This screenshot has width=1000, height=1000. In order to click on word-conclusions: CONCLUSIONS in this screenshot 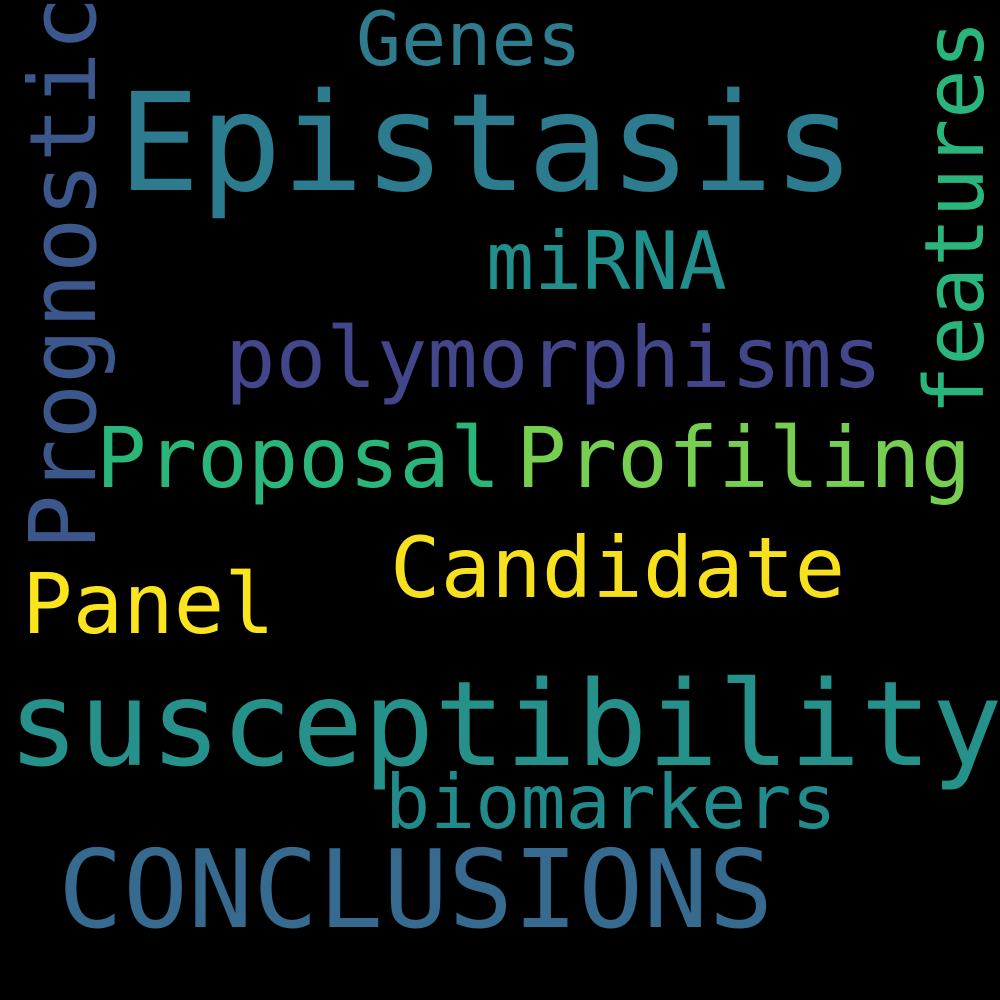, I will do `click(416, 890)`.